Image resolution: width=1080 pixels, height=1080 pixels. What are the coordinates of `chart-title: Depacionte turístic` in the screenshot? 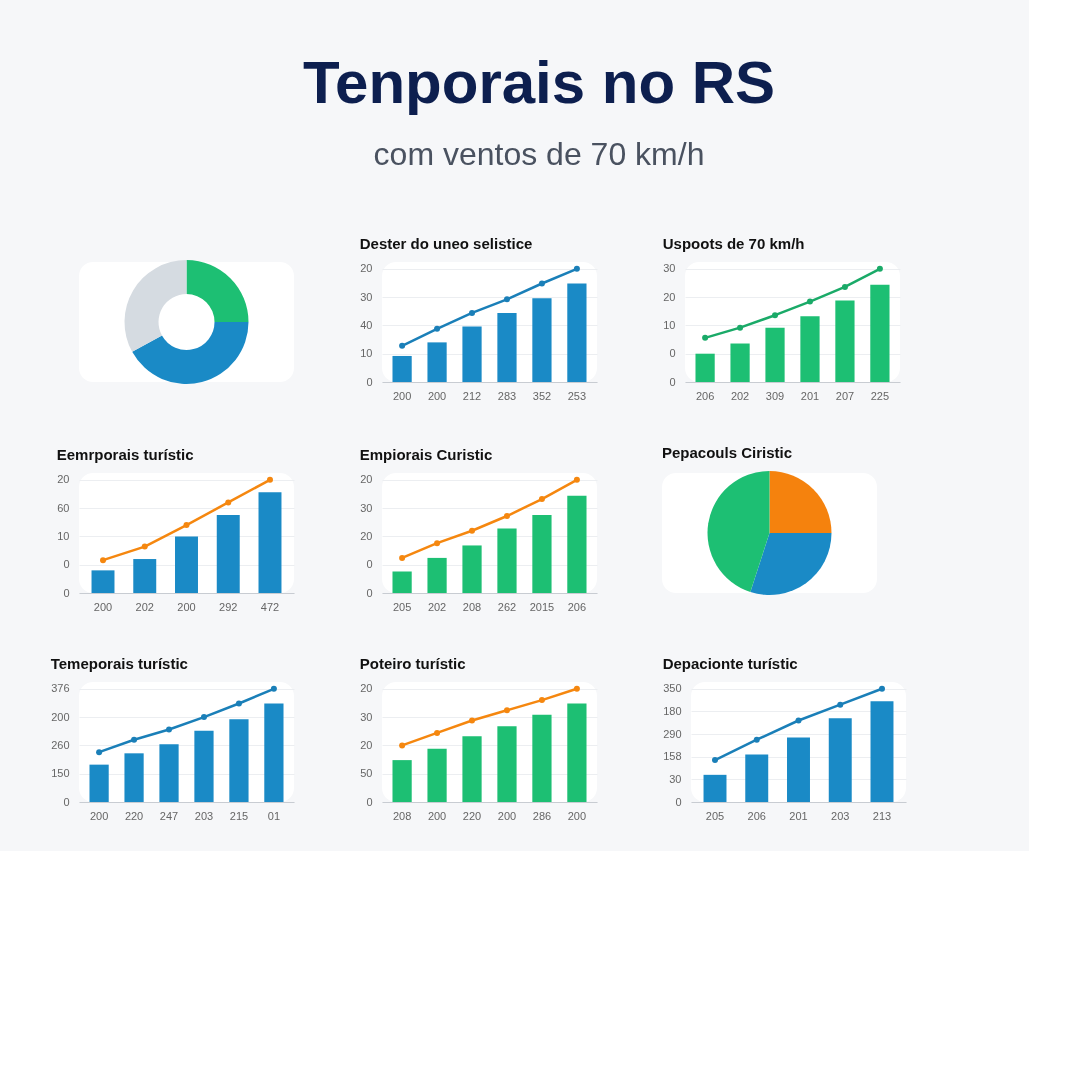 It's located at (730, 663).